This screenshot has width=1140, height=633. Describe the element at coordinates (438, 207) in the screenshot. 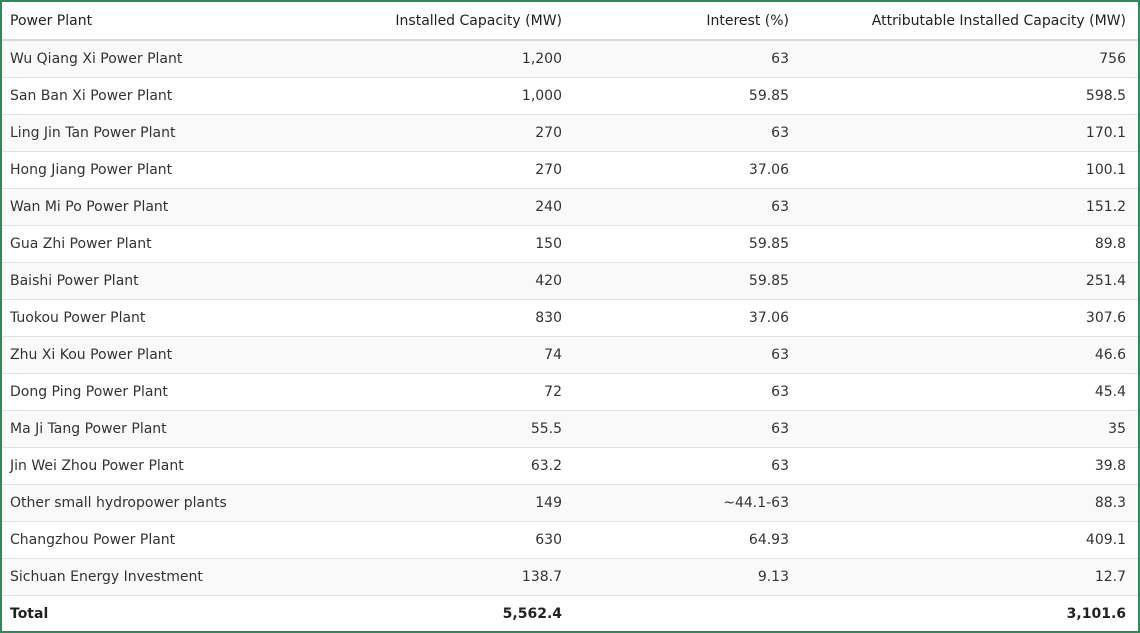

I see `cell-installed-capacity: 240` at that location.